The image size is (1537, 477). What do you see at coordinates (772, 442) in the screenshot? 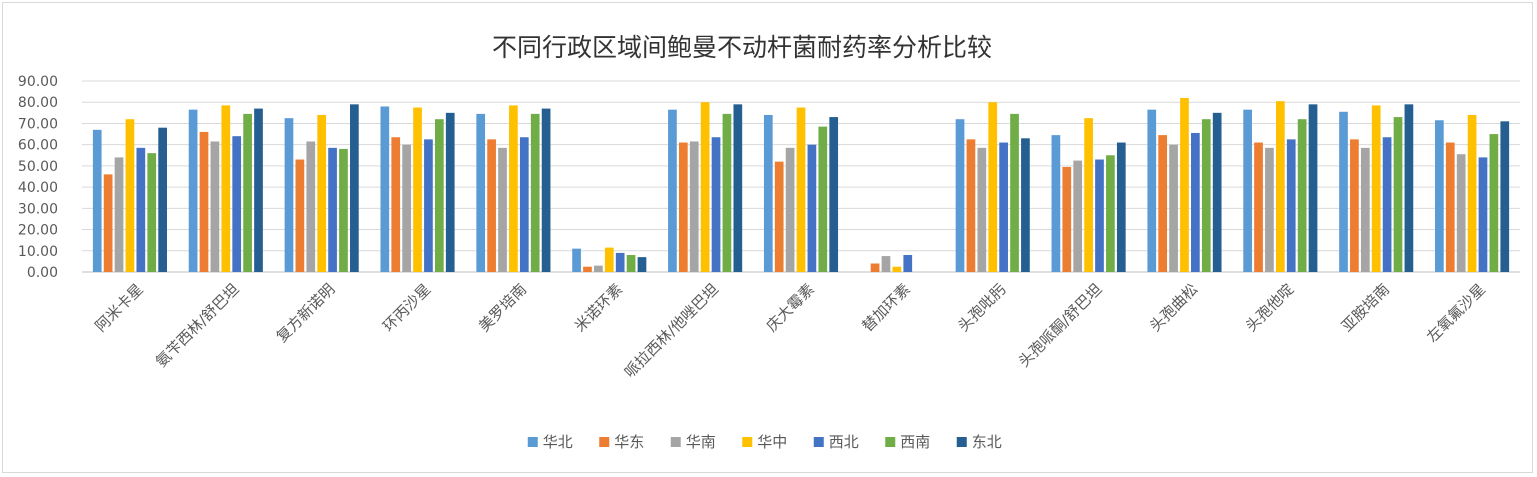
I see `legend-label: 华中` at bounding box center [772, 442].